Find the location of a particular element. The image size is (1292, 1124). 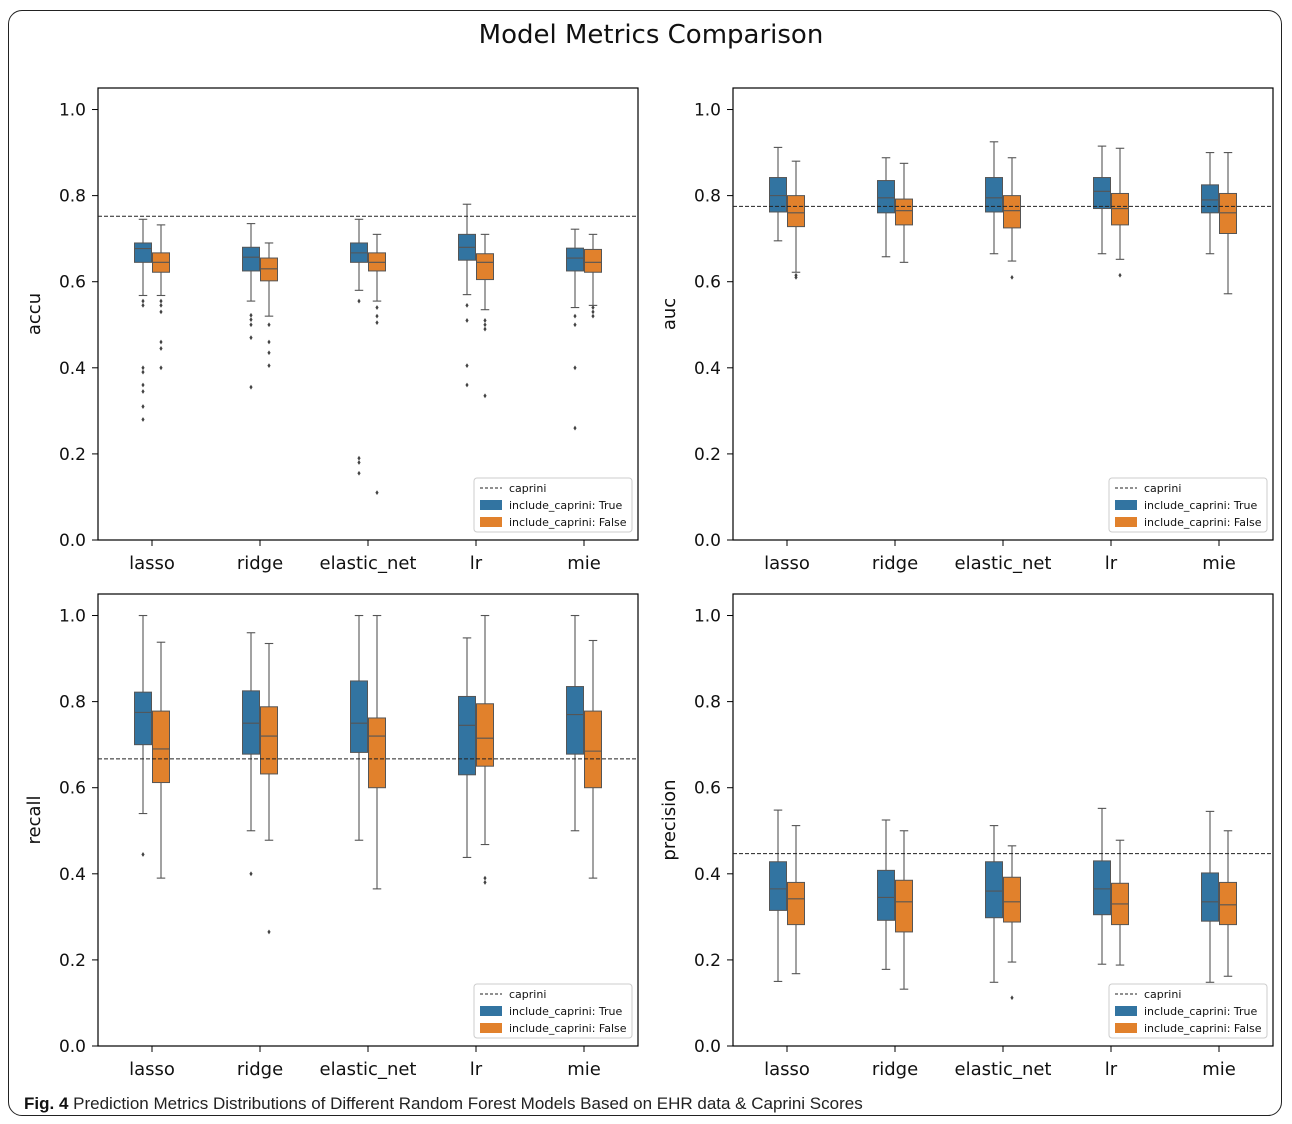

legend-entry-label: caprini is located at coordinates (1162, 488).